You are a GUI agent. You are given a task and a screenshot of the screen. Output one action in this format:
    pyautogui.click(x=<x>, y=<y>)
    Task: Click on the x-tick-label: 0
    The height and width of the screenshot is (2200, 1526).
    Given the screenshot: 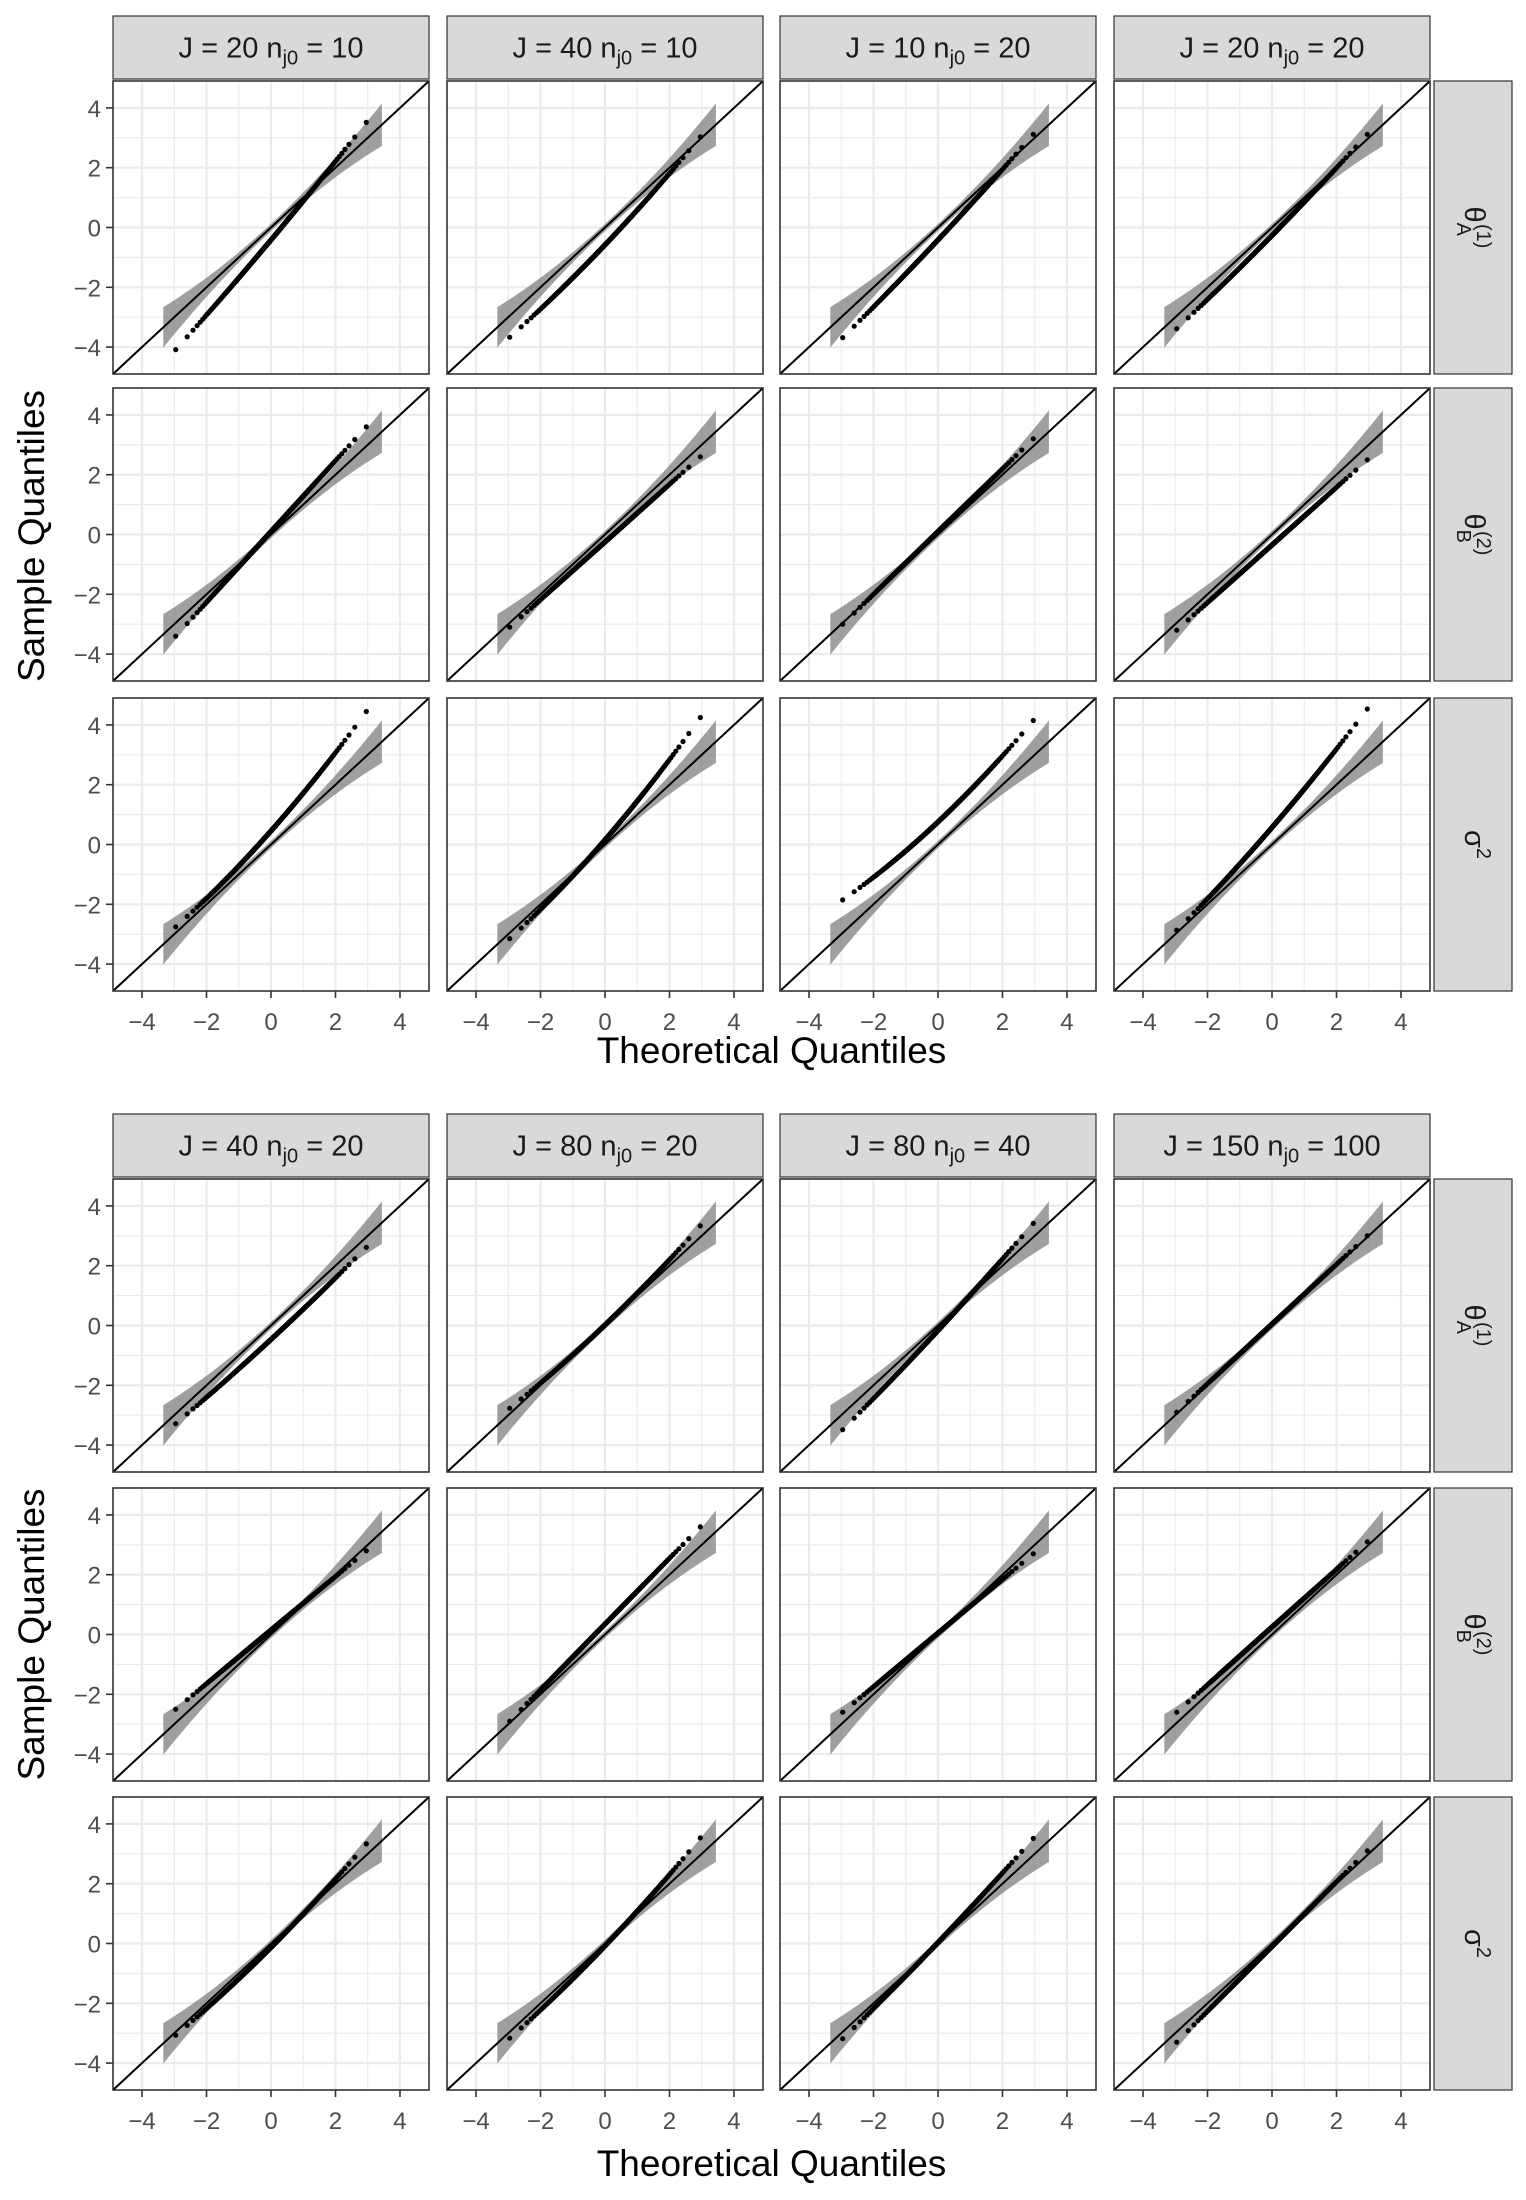 What is the action you would take?
    pyautogui.click(x=1271, y=1022)
    